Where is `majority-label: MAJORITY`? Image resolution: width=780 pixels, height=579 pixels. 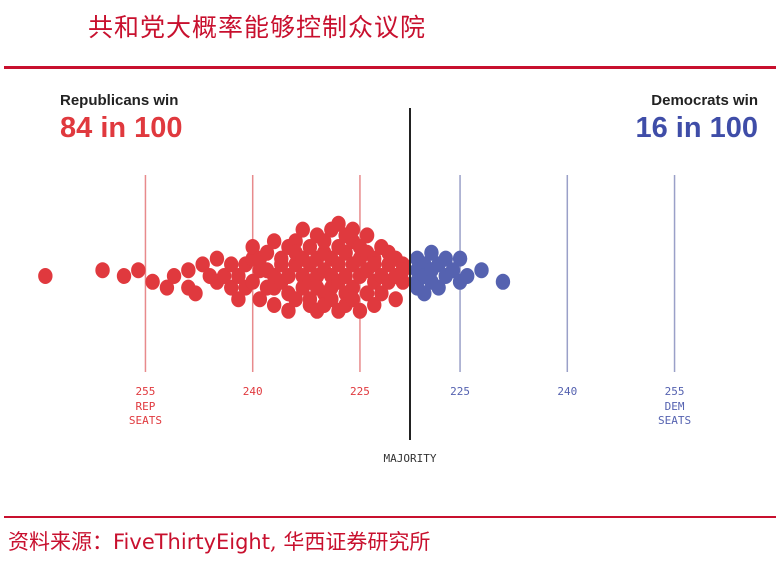
majority-label: MAJORITY is located at coordinates (410, 458).